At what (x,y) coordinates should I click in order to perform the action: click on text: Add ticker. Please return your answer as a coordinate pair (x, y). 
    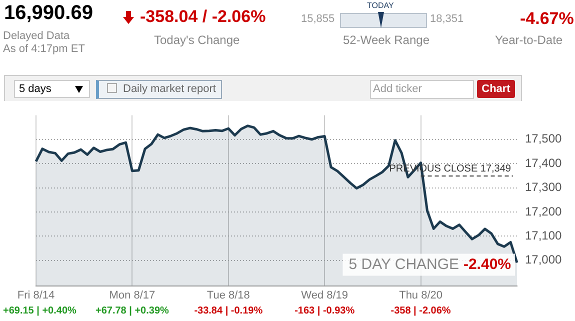
    Looking at the image, I should click on (422, 89).